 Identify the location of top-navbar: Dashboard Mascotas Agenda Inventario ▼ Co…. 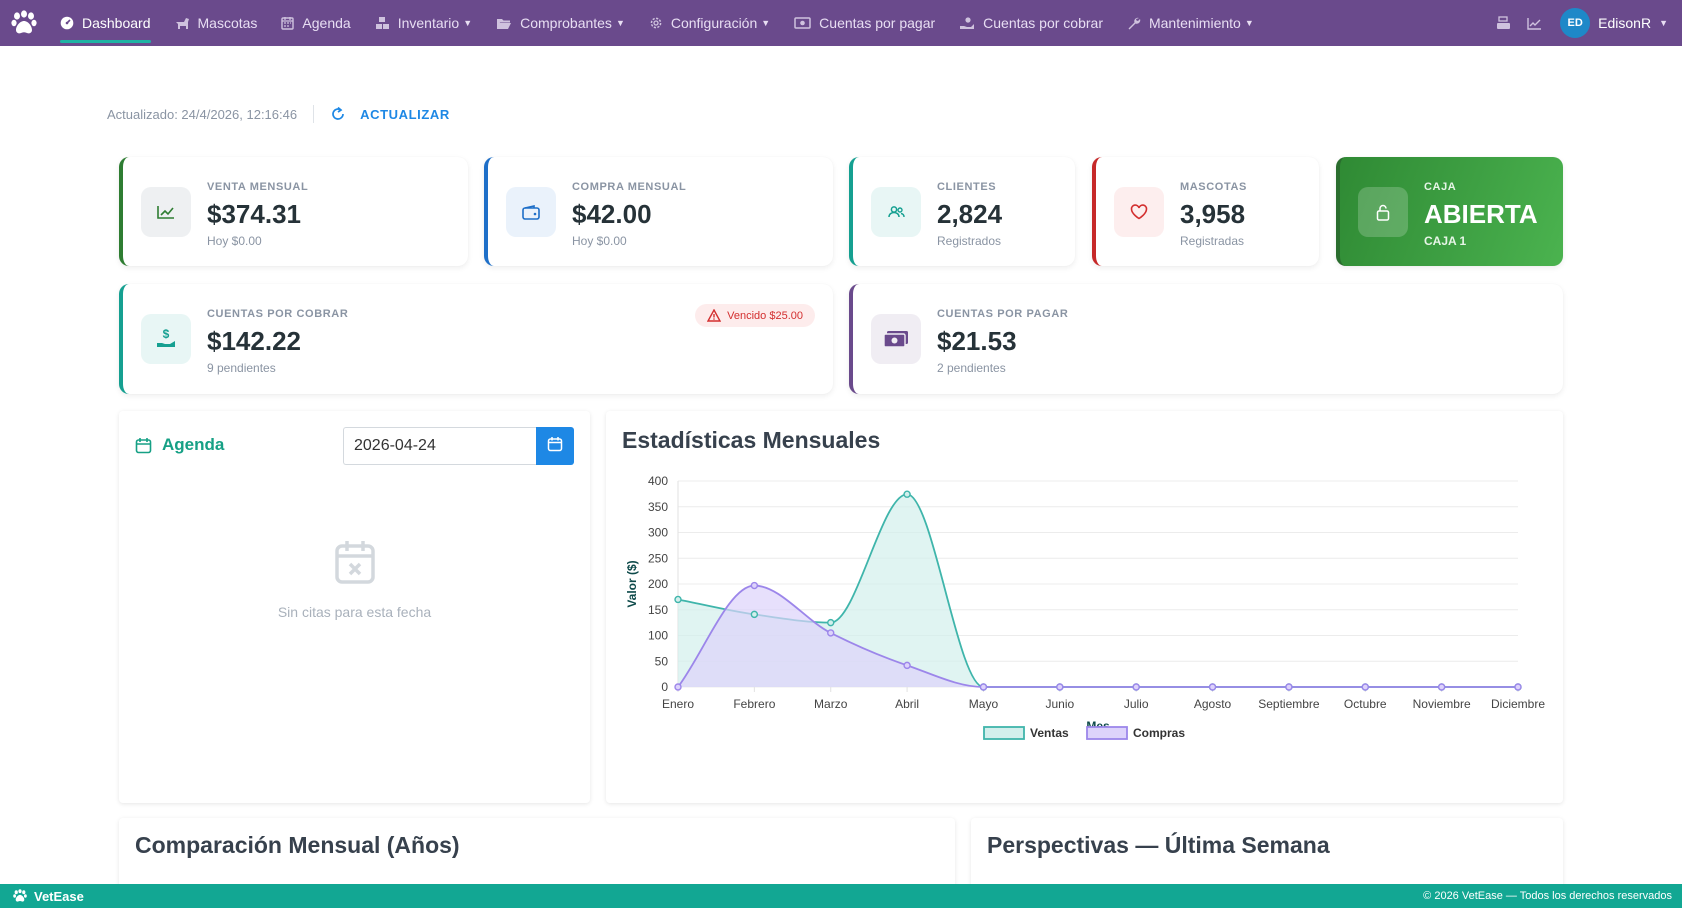
(841, 23).